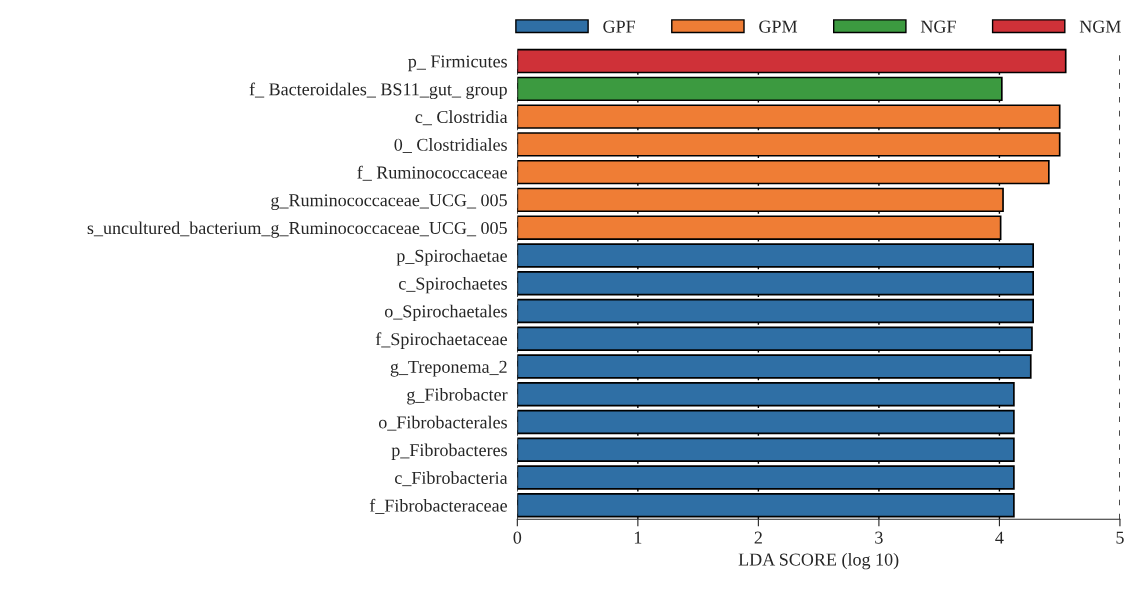  What do you see at coordinates (378, 91) in the screenshot?
I see `y-tick-label: f_ Bacteroidales_ BS11_gut_ group` at bounding box center [378, 91].